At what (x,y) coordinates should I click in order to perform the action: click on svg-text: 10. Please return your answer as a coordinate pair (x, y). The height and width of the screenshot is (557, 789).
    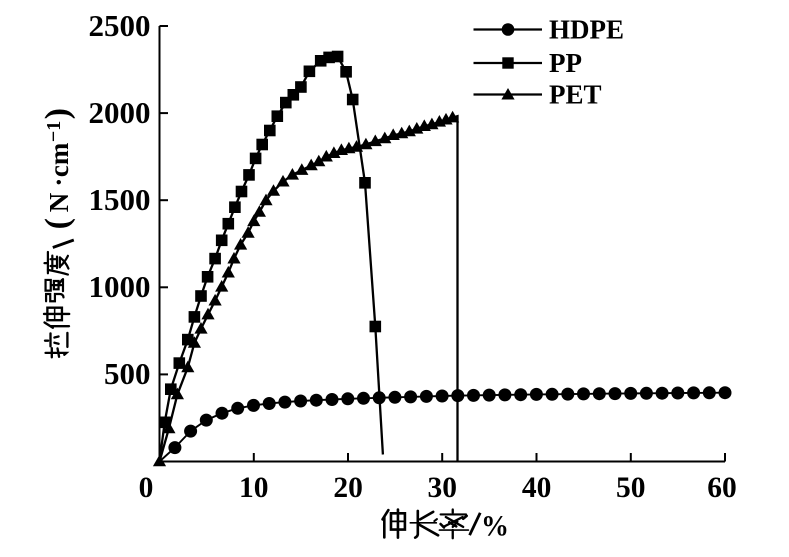
    Looking at the image, I should click on (254, 488).